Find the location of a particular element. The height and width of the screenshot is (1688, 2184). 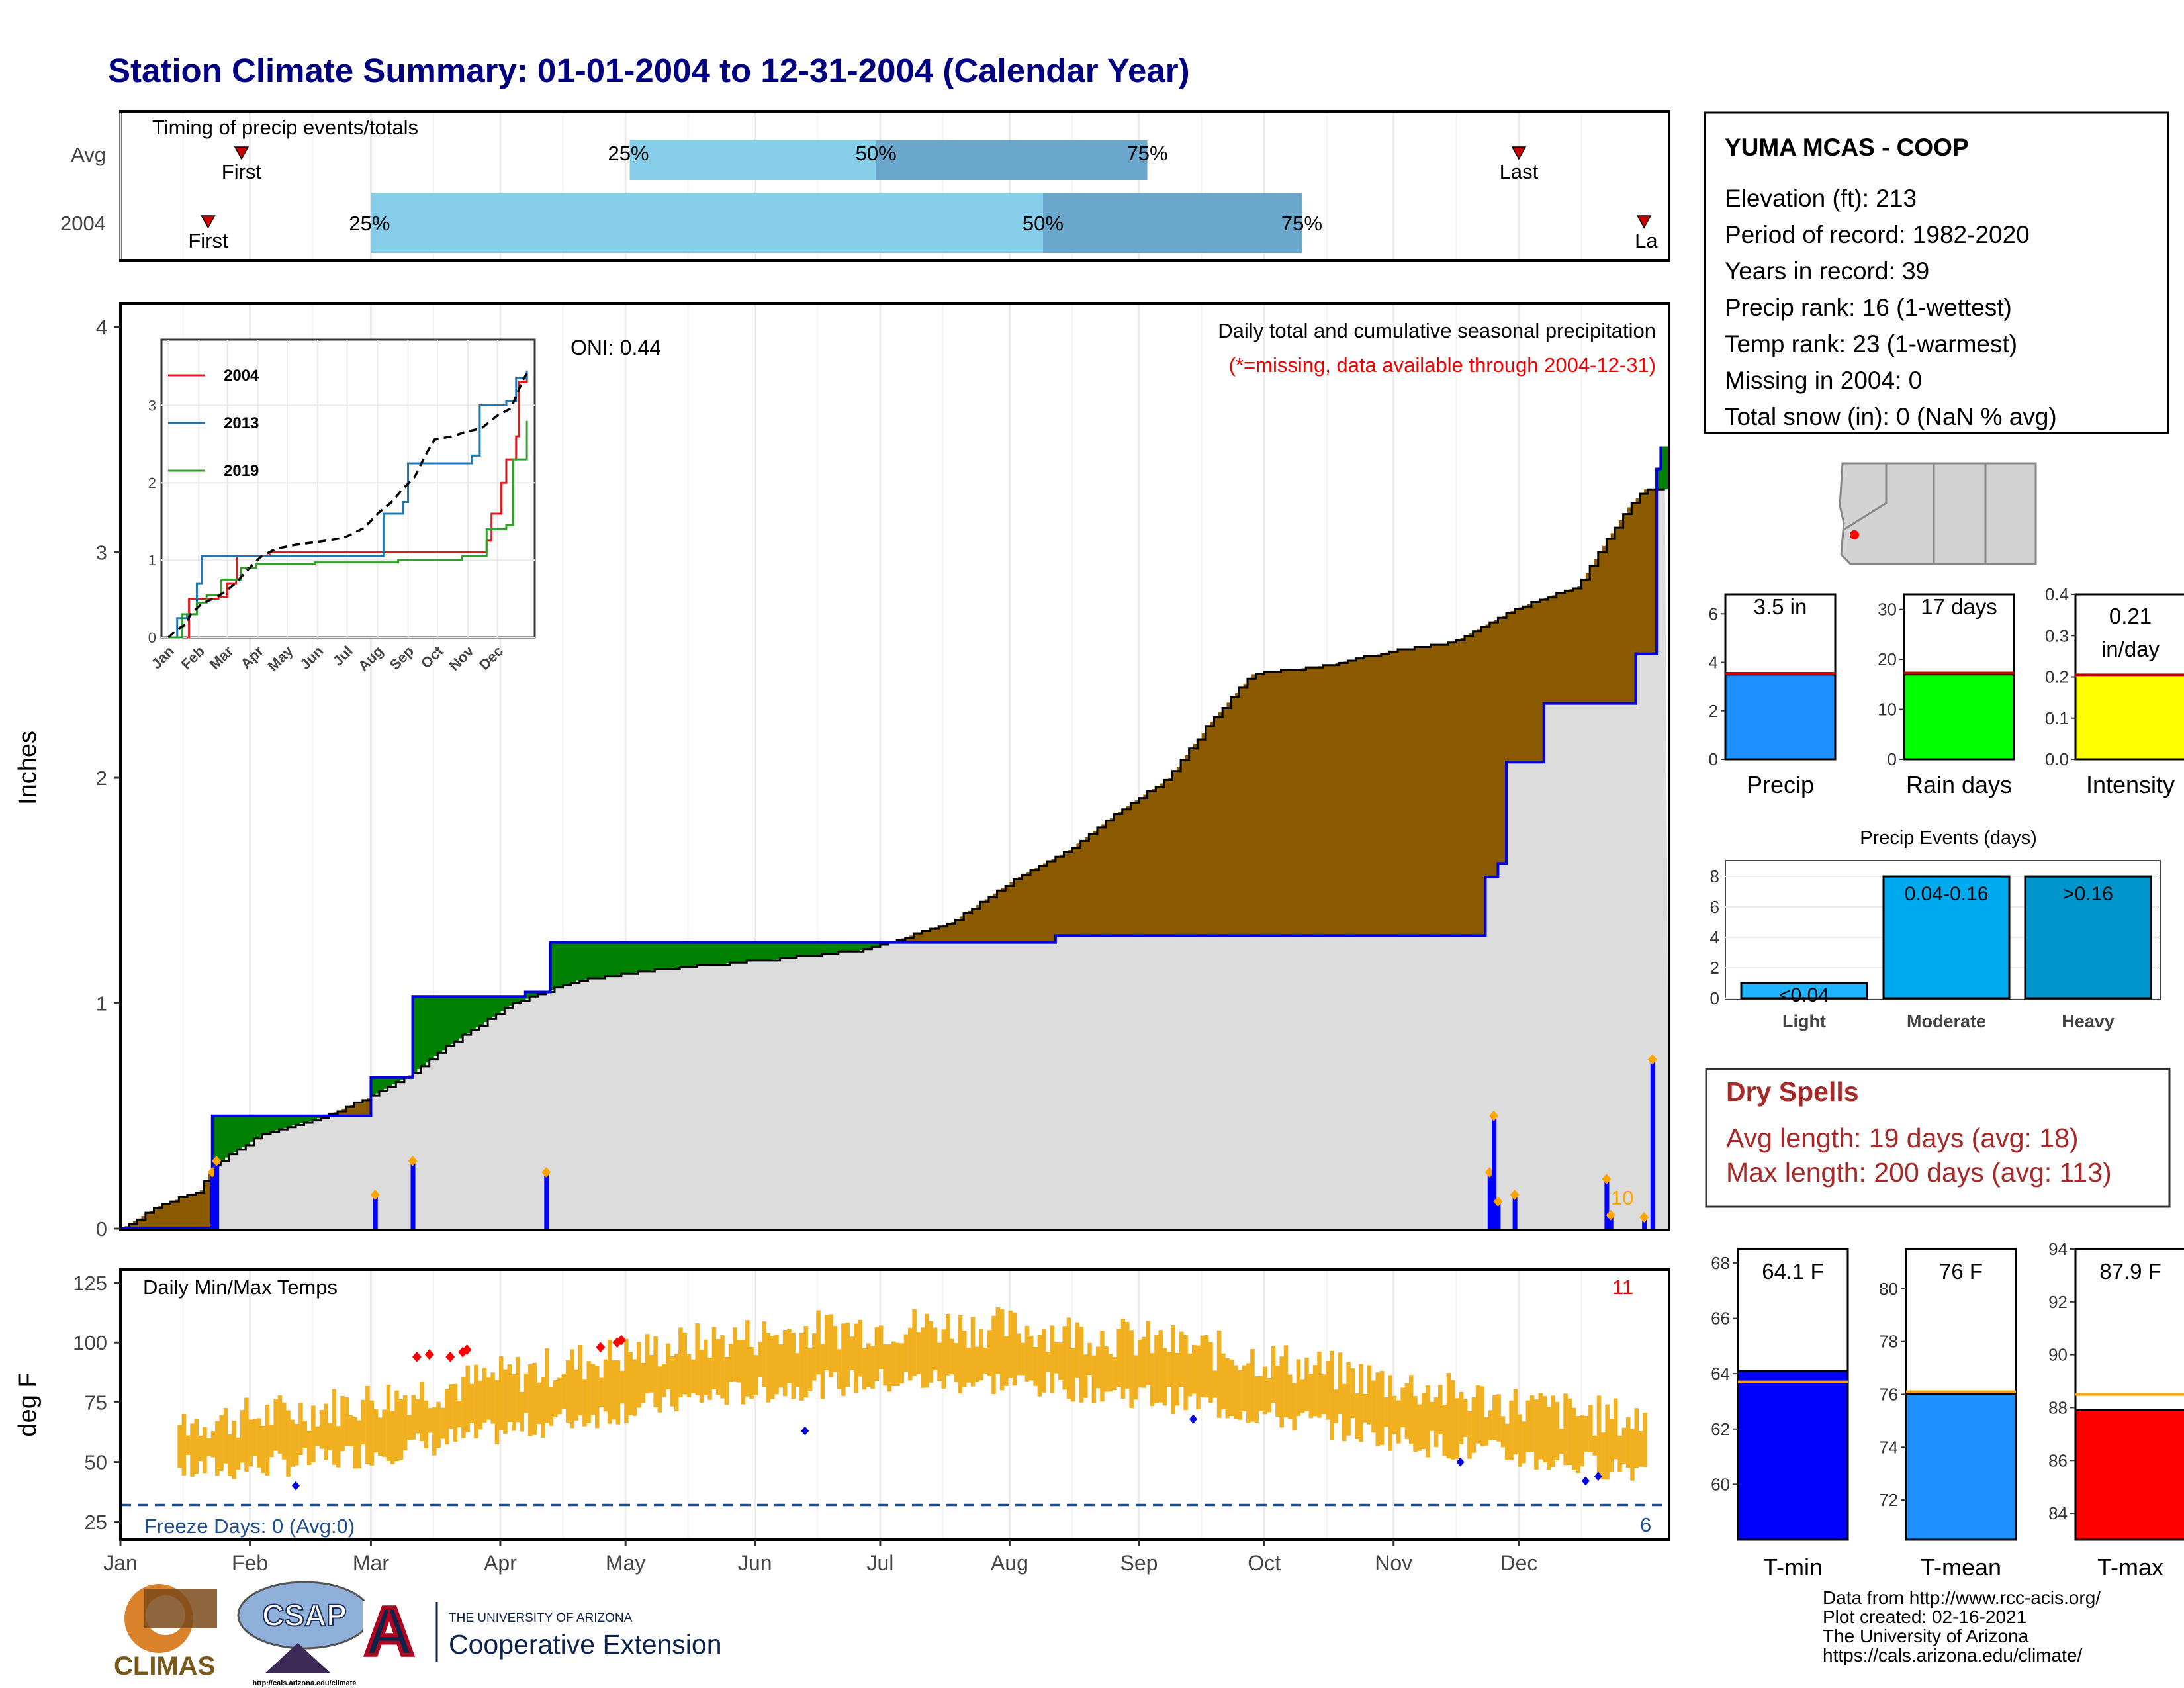

temp-title: Daily Min/Max Temps is located at coordinates (240, 1287).